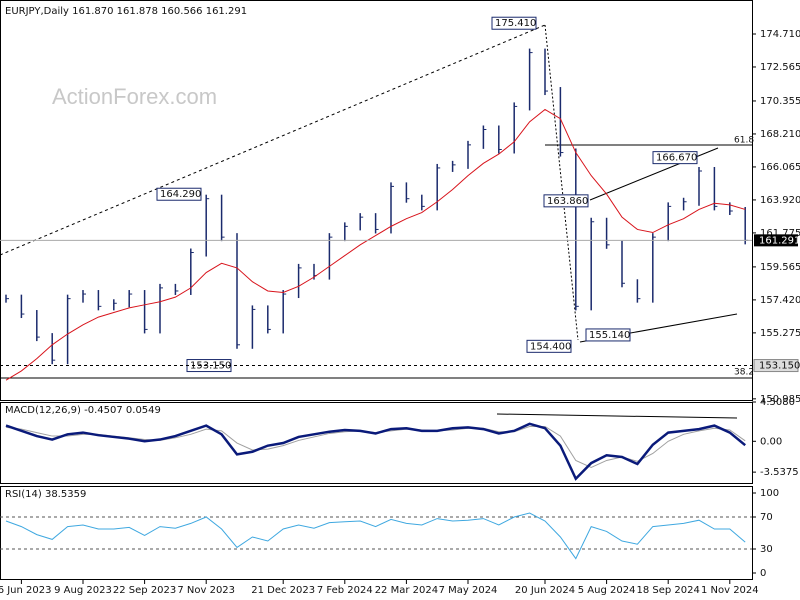 The width and height of the screenshot is (800, 600). What do you see at coordinates (345, 590) in the screenshot?
I see `x-tick-label: 7 Feb 2024` at bounding box center [345, 590].